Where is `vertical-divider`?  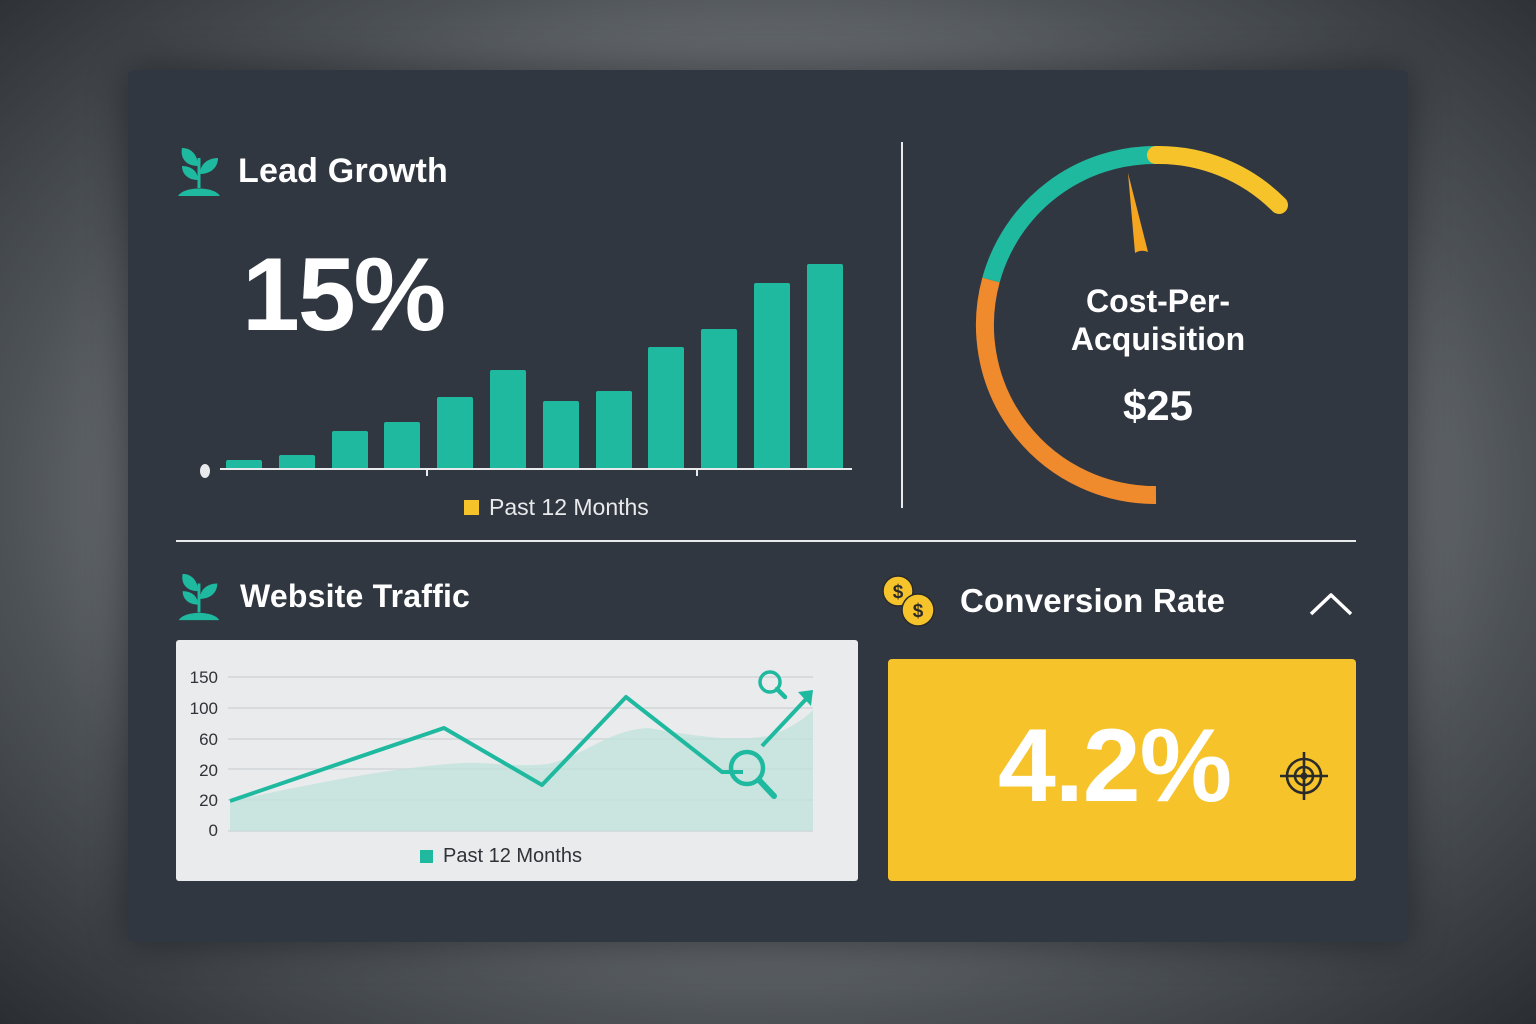 vertical-divider is located at coordinates (902, 325).